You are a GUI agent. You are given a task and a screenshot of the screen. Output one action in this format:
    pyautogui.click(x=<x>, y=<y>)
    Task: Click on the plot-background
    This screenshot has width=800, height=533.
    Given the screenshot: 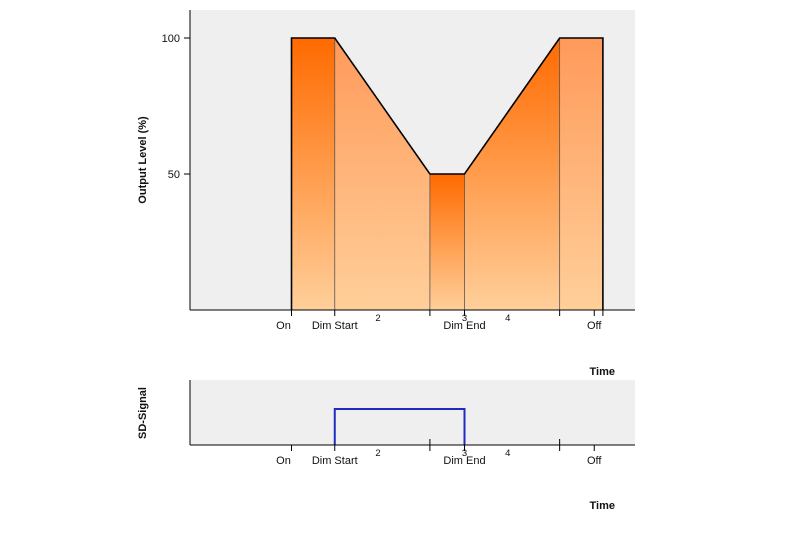 What is the action you would take?
    pyautogui.click(x=412, y=412)
    